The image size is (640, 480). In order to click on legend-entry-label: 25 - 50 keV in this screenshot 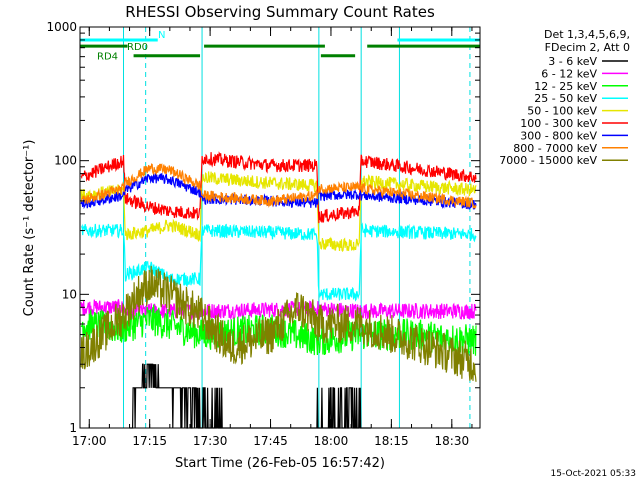, I will do `click(565, 98)`.